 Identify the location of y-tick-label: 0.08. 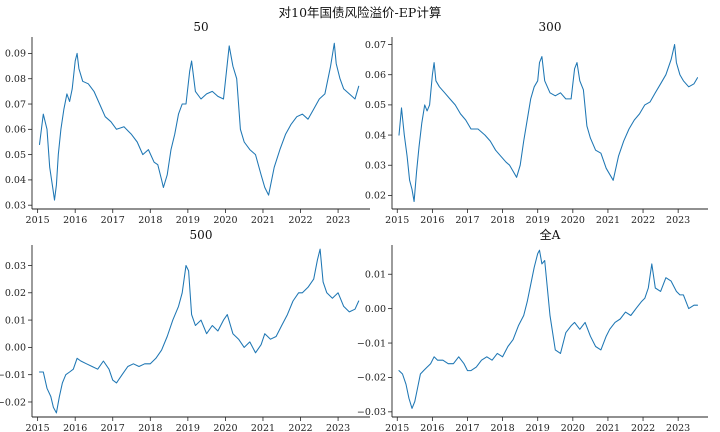
(15, 79).